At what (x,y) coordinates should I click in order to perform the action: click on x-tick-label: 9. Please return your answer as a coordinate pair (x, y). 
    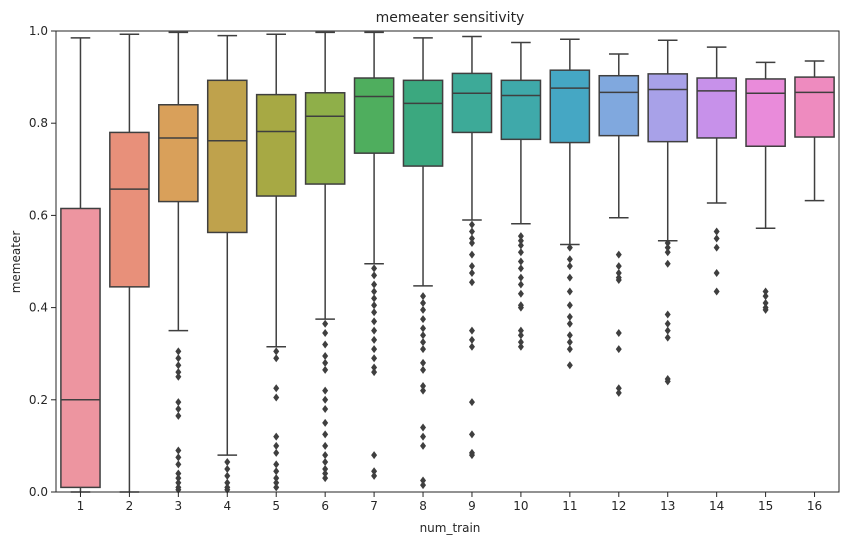
    Looking at the image, I should click on (472, 506).